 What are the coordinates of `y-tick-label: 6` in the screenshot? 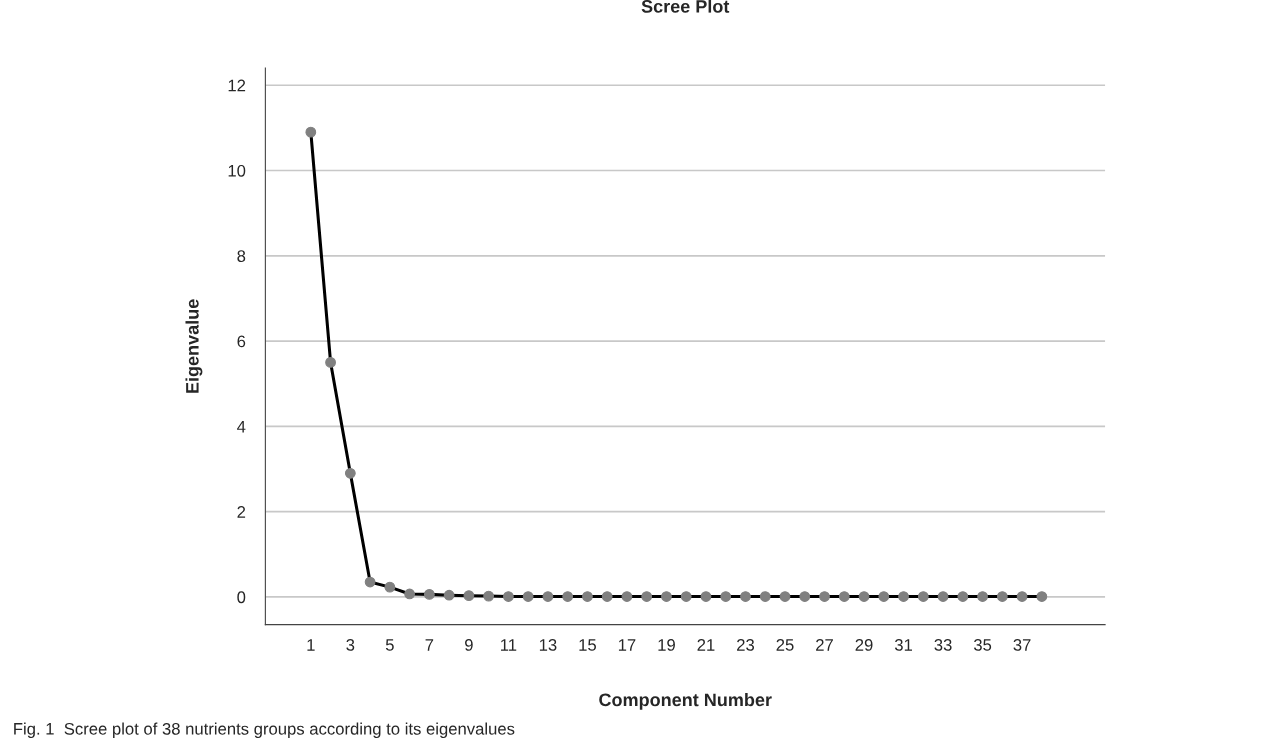 It's located at (241, 341).